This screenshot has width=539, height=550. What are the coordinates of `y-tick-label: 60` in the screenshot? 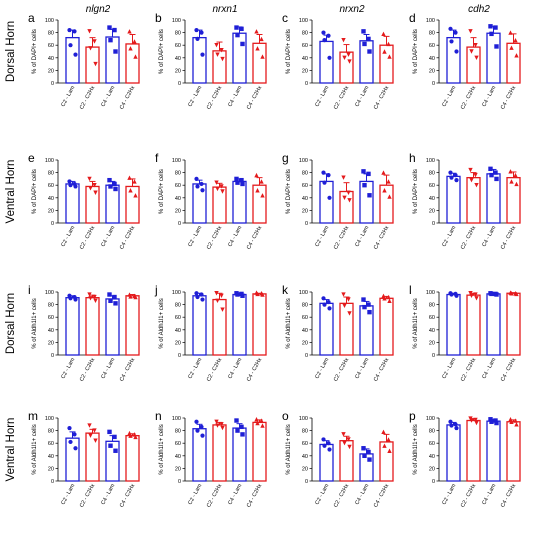 It's located at (178, 186).